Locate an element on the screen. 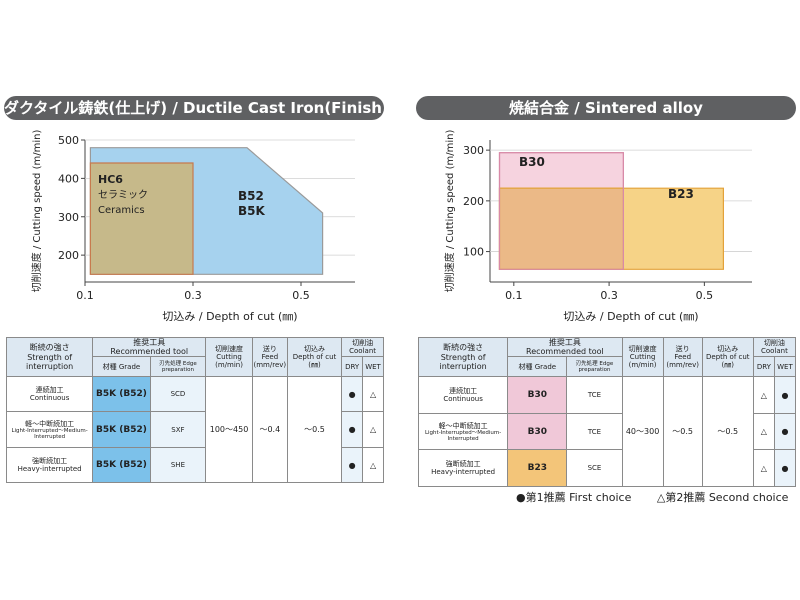 The image size is (800, 600). left-panel-title: ダクタイル鋳鉄(仕上げ) / Ductile Cast Iron(Finish) is located at coordinates (196, 108).